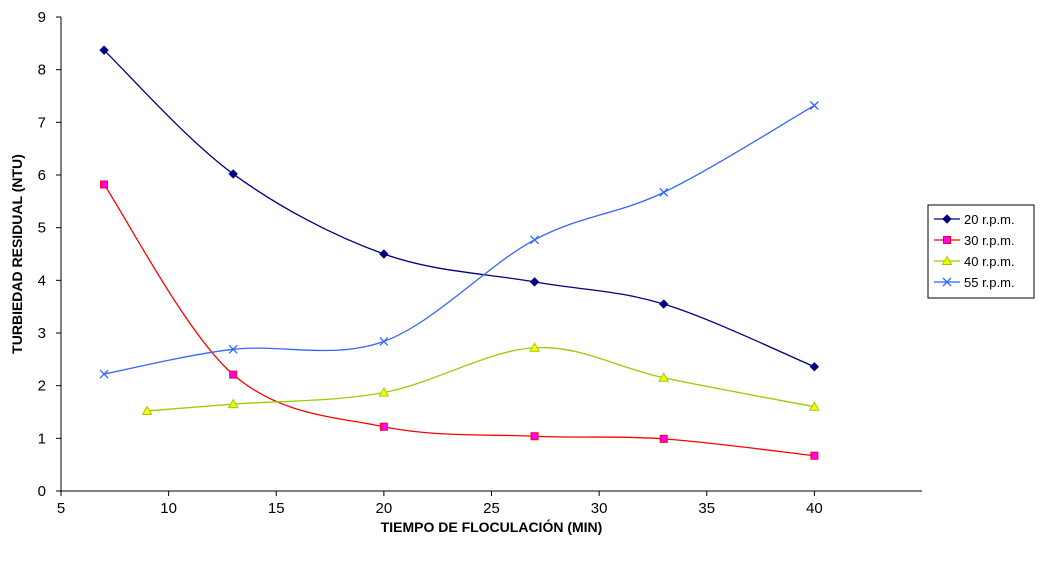 The image size is (1040, 562). I want to click on legend-label: 30 r.p.m., so click(989, 240).